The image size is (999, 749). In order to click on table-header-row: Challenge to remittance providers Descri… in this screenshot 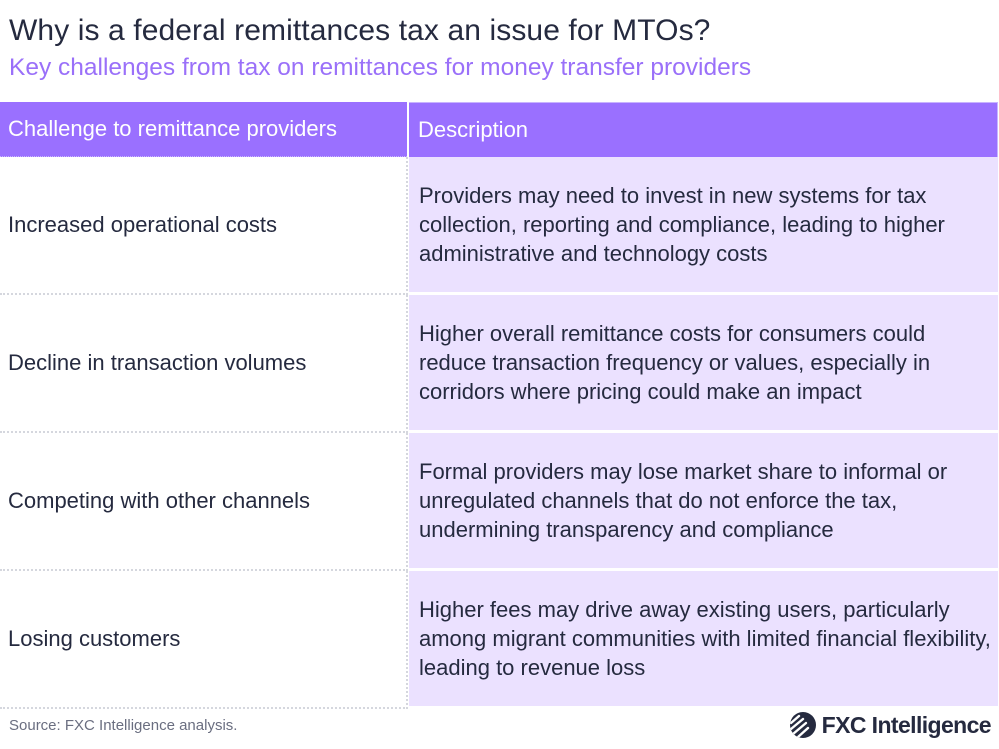, I will do `click(499, 129)`.